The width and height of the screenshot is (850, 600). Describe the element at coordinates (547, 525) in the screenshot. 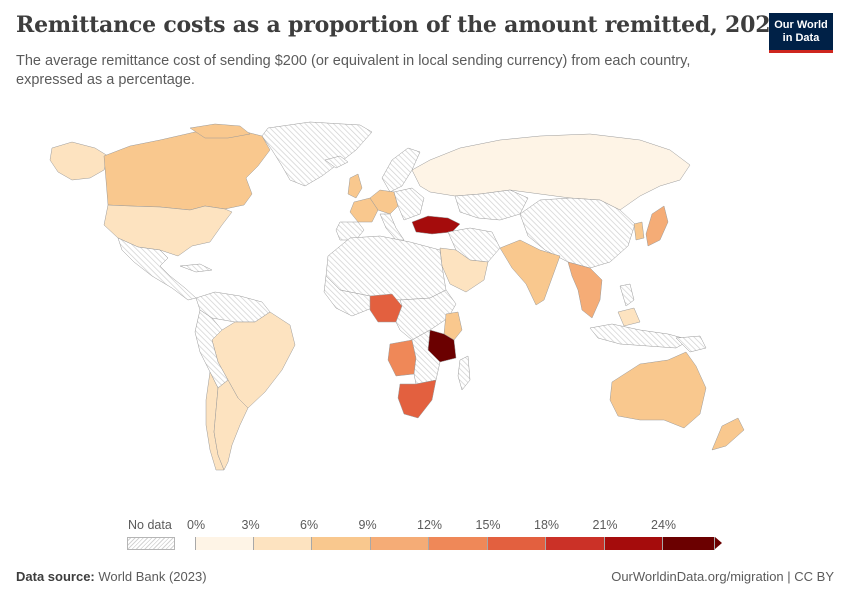

I see `legend-tick-label: 18%` at that location.